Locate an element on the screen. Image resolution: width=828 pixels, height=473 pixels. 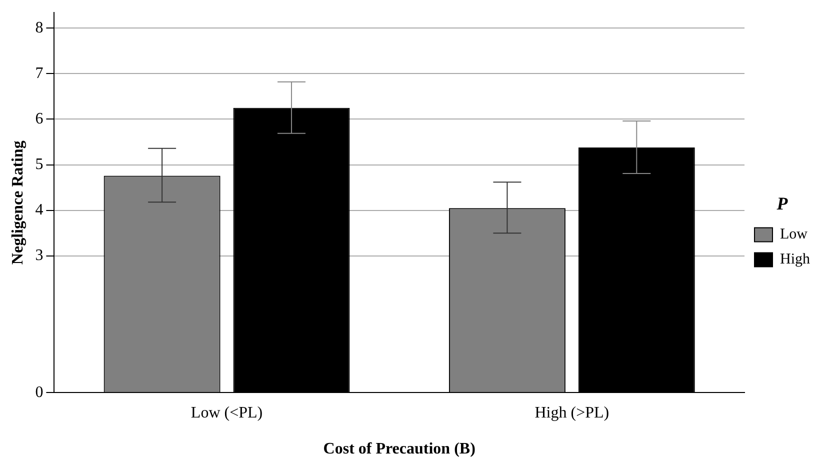
y-tick-label: 6 is located at coordinates (39, 119).